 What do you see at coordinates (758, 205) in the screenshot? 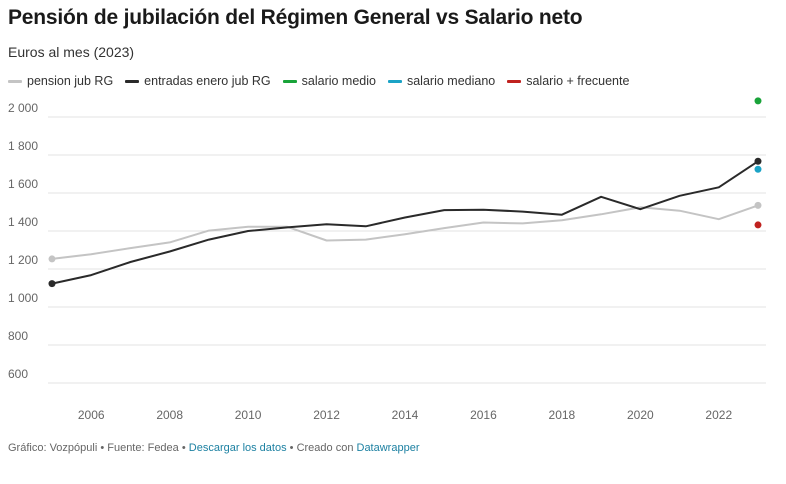
I see `series-end-point-pension` at bounding box center [758, 205].